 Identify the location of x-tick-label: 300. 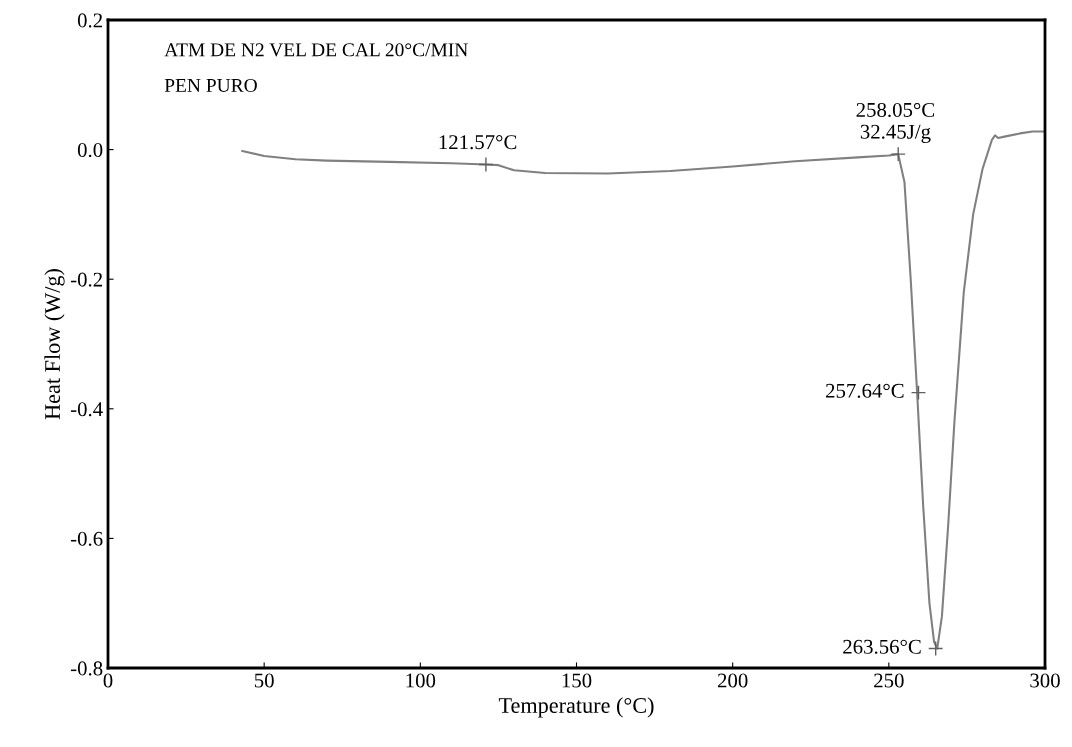
(1045, 680).